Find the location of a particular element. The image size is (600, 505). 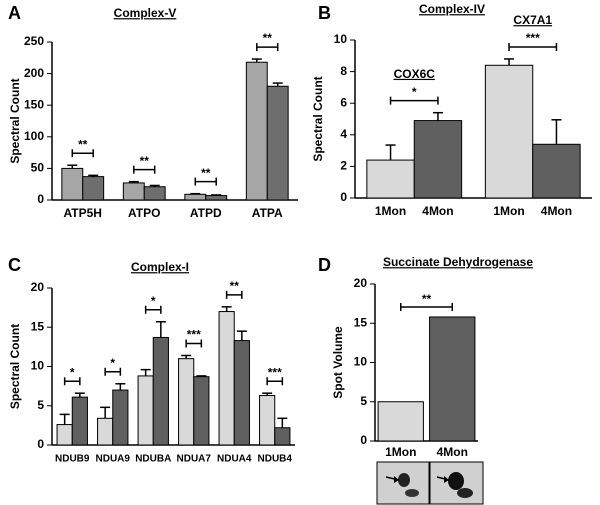

chart-title: Complex-I is located at coordinates (160, 267).